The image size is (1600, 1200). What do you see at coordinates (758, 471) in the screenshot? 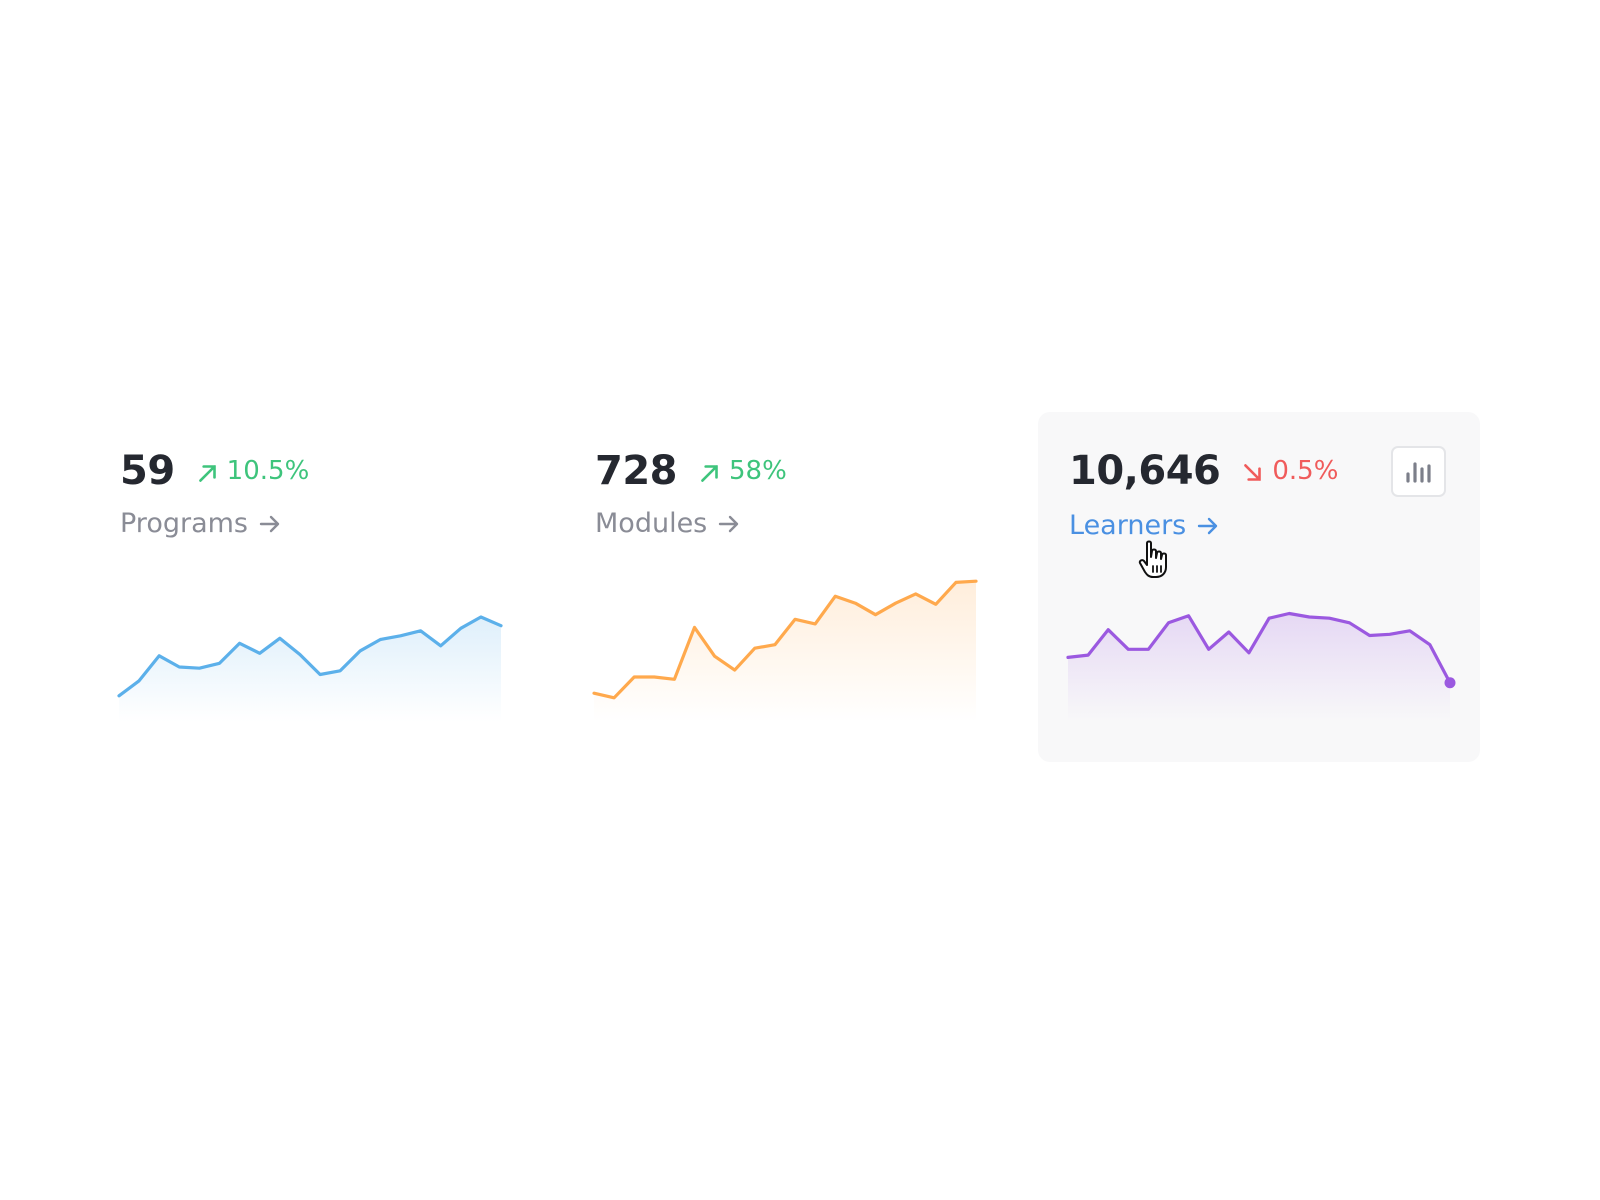
I see `delta-value: 58%` at bounding box center [758, 471].